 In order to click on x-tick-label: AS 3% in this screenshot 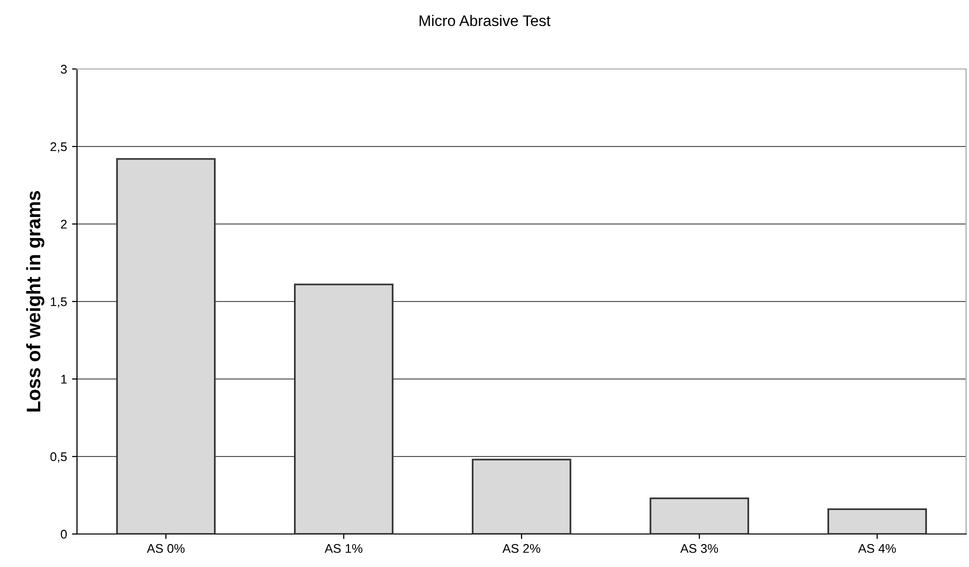, I will do `click(699, 548)`.